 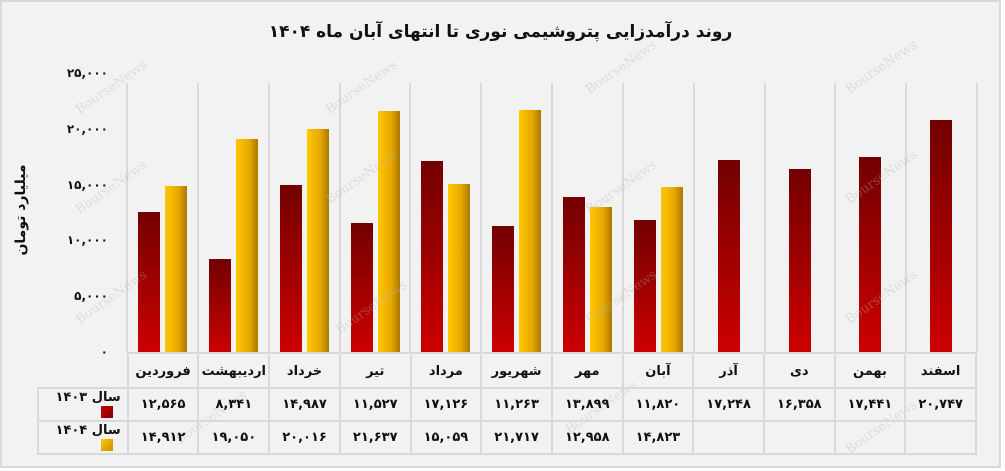 I want to click on month-header: شهریور, so click(x=516, y=372).